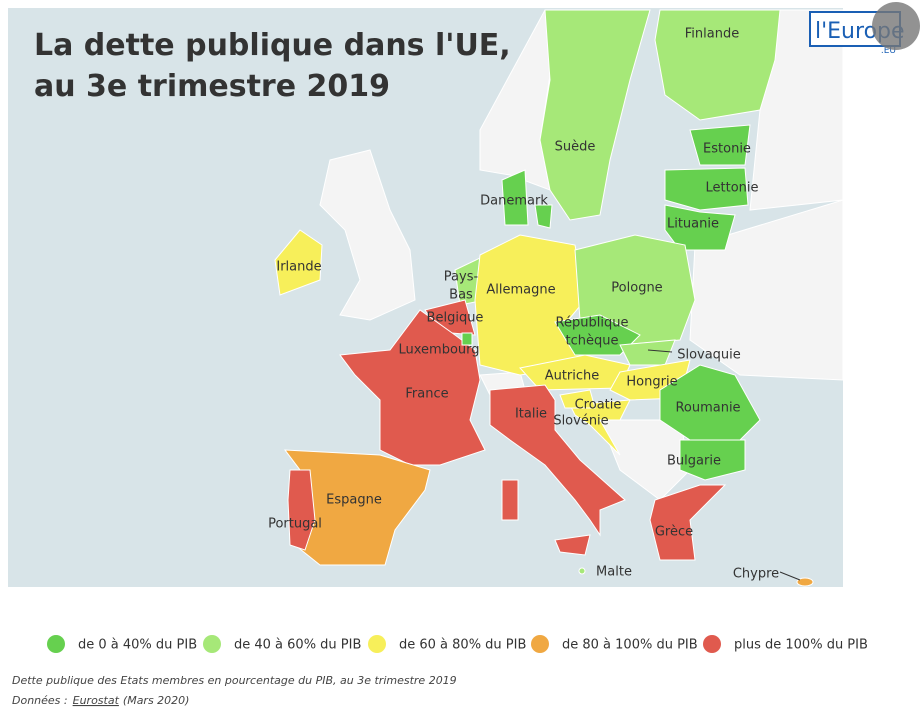 Image resolution: width=922 pixels, height=722 pixels. I want to click on source: Données : Eurostat (Mars 2020), so click(100, 700).